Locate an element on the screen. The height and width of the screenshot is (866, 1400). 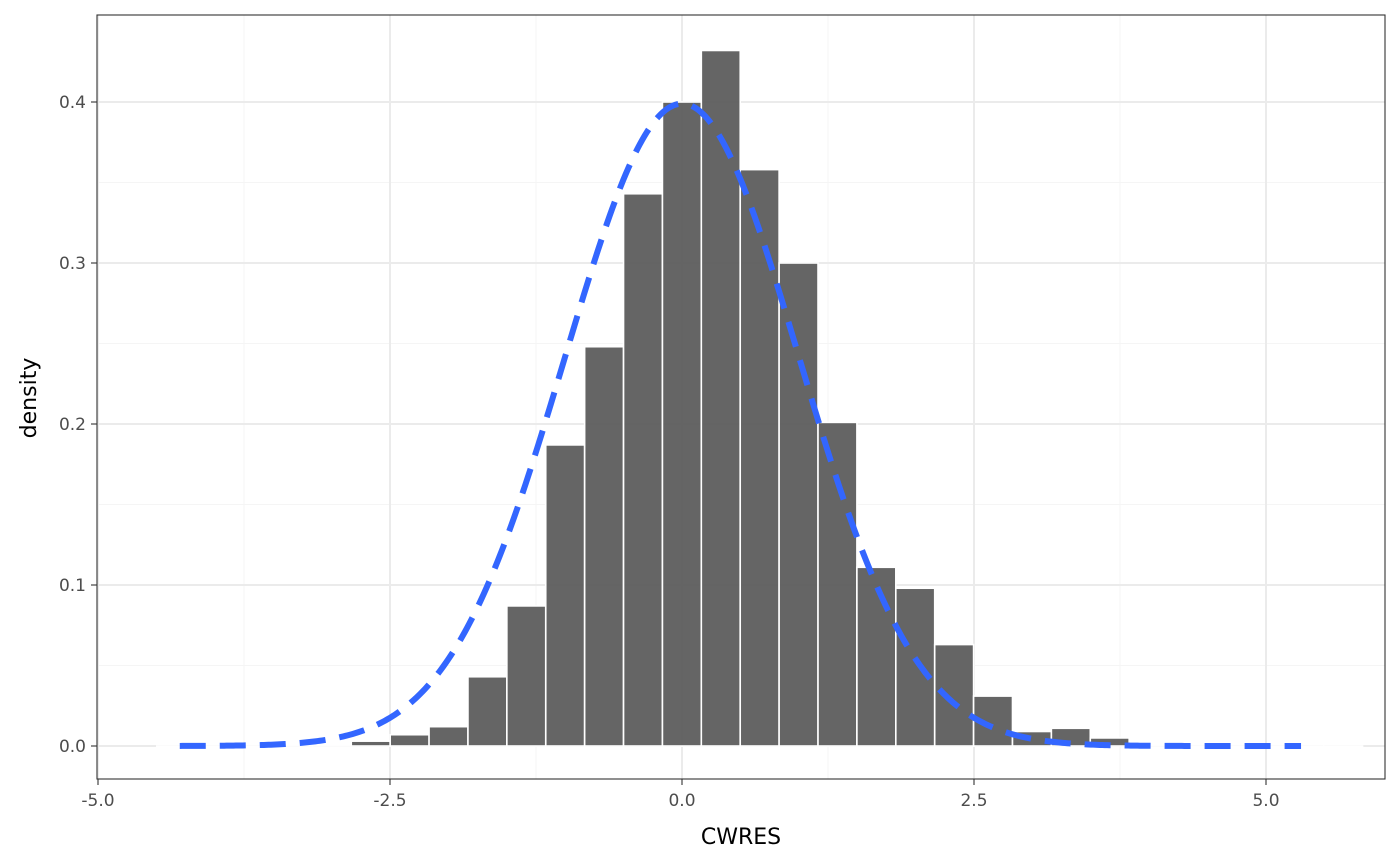
x-axis-title: CWRES is located at coordinates (741, 837).